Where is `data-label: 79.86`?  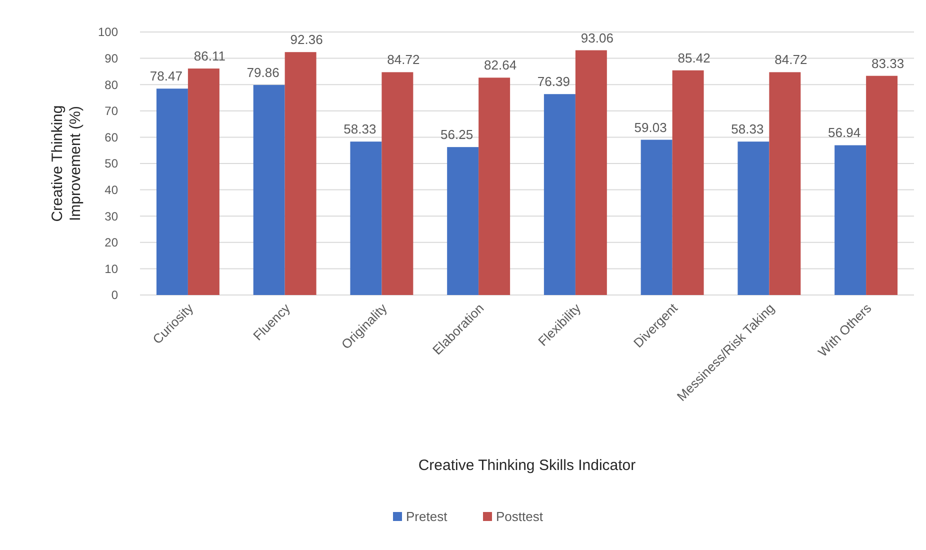
data-label: 79.86 is located at coordinates (263, 72).